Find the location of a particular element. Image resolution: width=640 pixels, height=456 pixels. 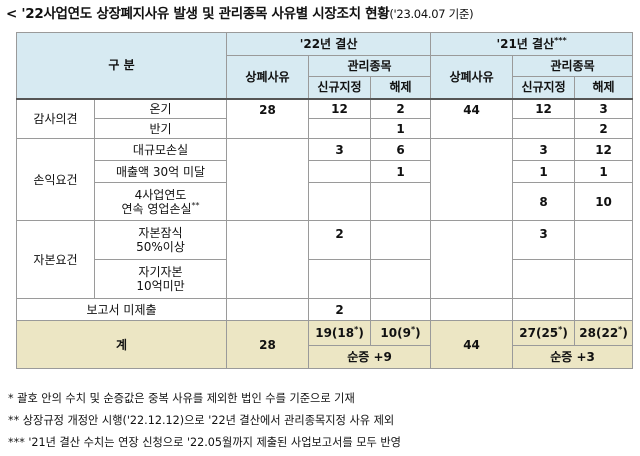

cell-y22-release-op-loss is located at coordinates (401, 201).